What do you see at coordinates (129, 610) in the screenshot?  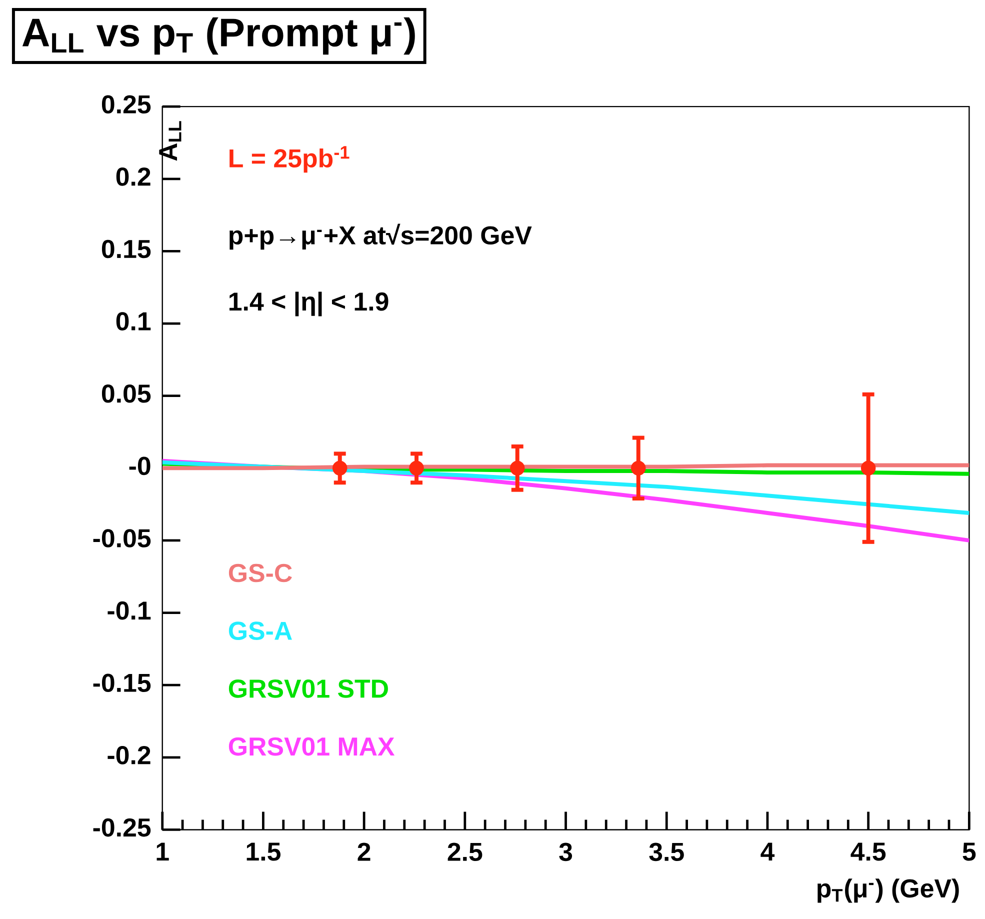 I see `y-tick-label: -0.1` at bounding box center [129, 610].